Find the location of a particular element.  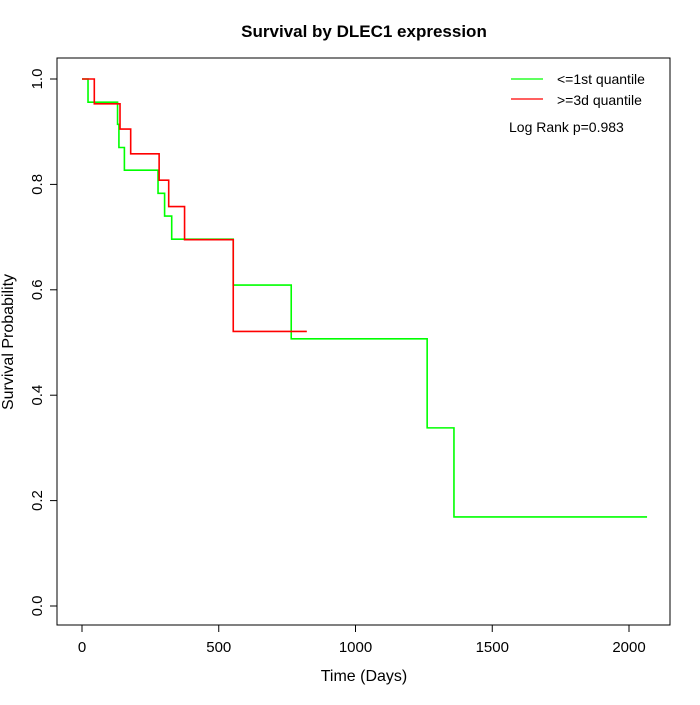

y-axis-label: Survival Probability is located at coordinates (8, 342).